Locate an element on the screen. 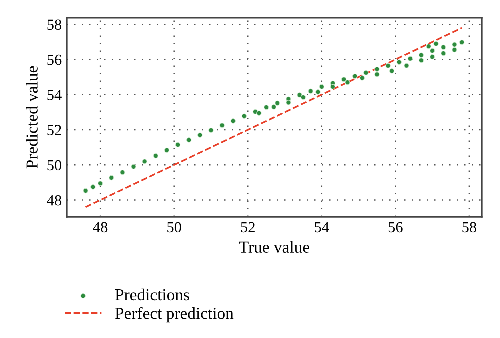 The image size is (500, 338). y-tick-label: 48 is located at coordinates (54, 200).